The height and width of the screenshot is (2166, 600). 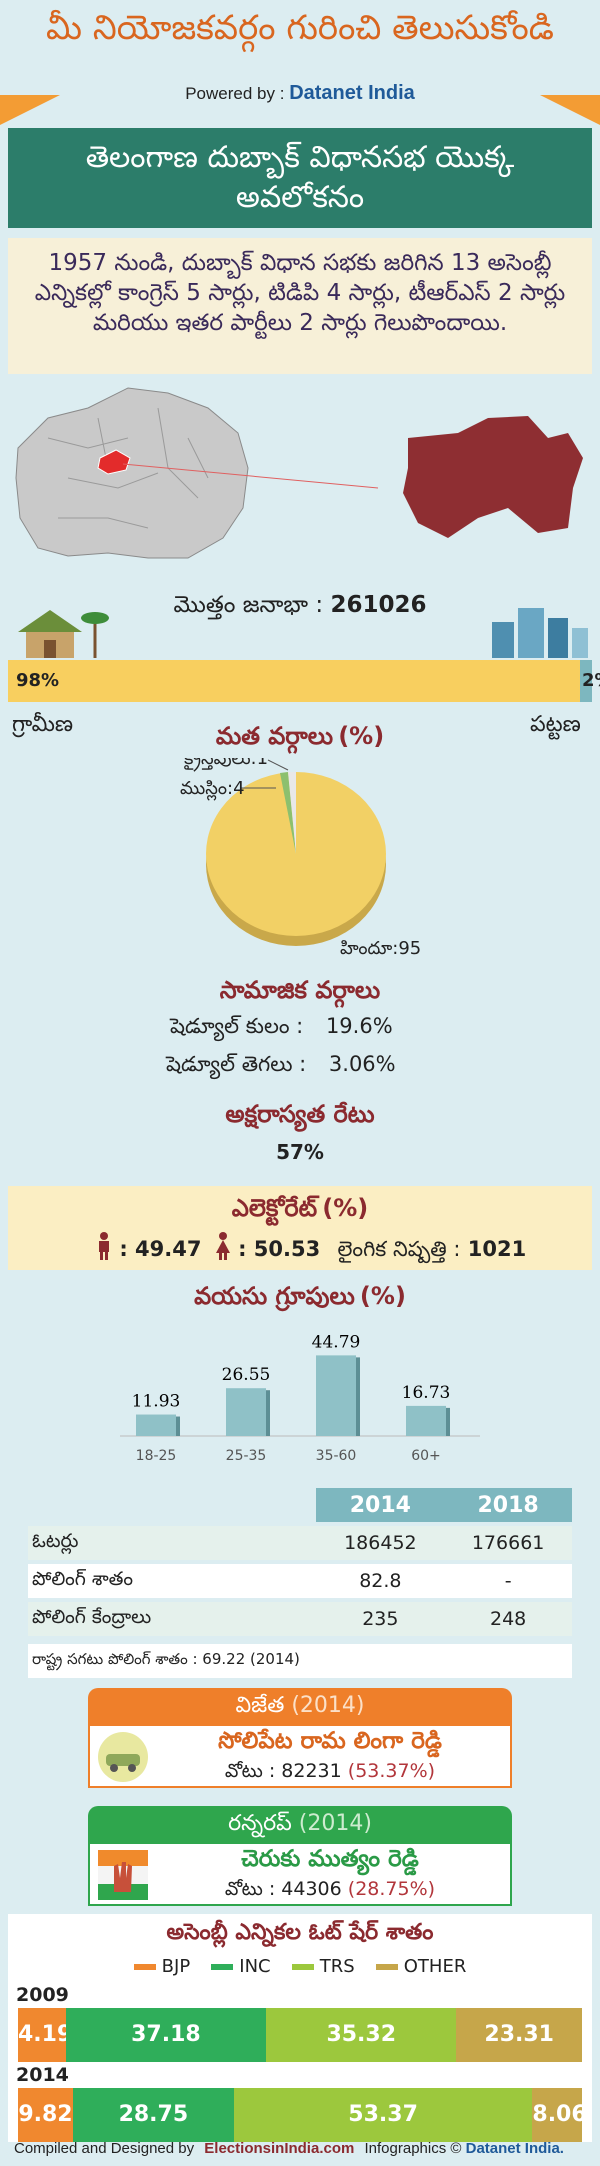 What do you see at coordinates (300, 1935) in the screenshot?
I see `vote-share-heading: అసెంబ్లీ ఎన్నికల ఓట్ షేర్ శాతం` at bounding box center [300, 1935].